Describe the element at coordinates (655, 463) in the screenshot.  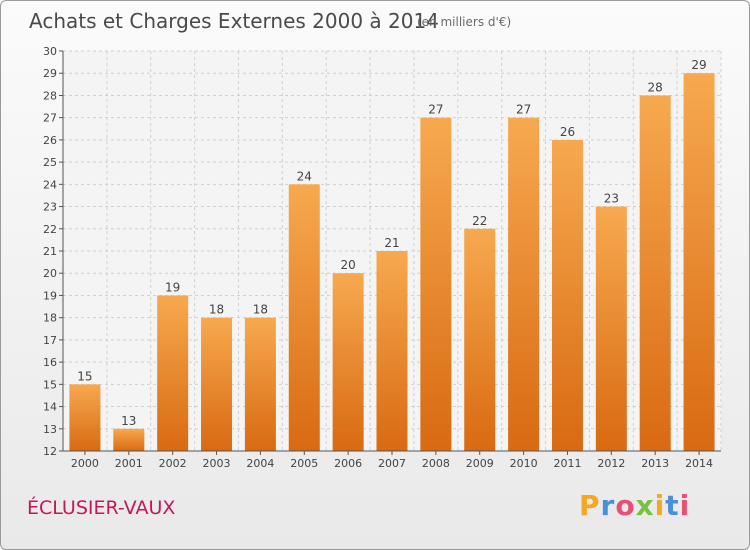
I see `x-tick-label: 2013` at that location.